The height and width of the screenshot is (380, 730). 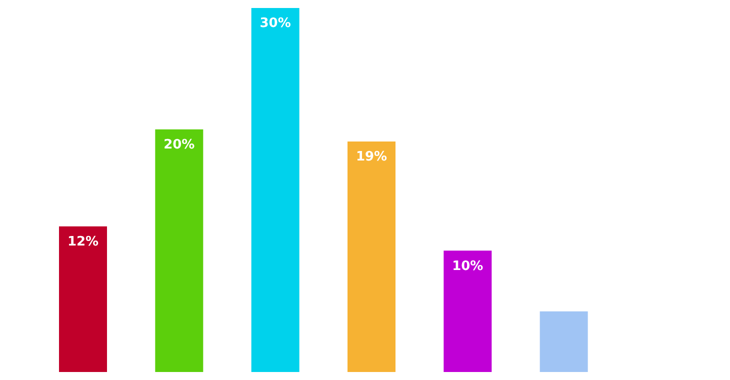 I want to click on data-label: 12%, so click(x=83, y=242).